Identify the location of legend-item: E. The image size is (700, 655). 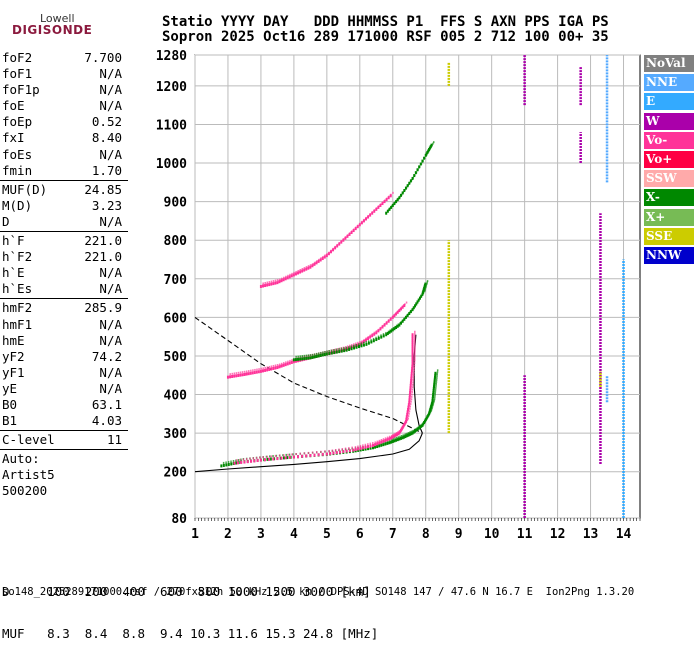
(669, 102).